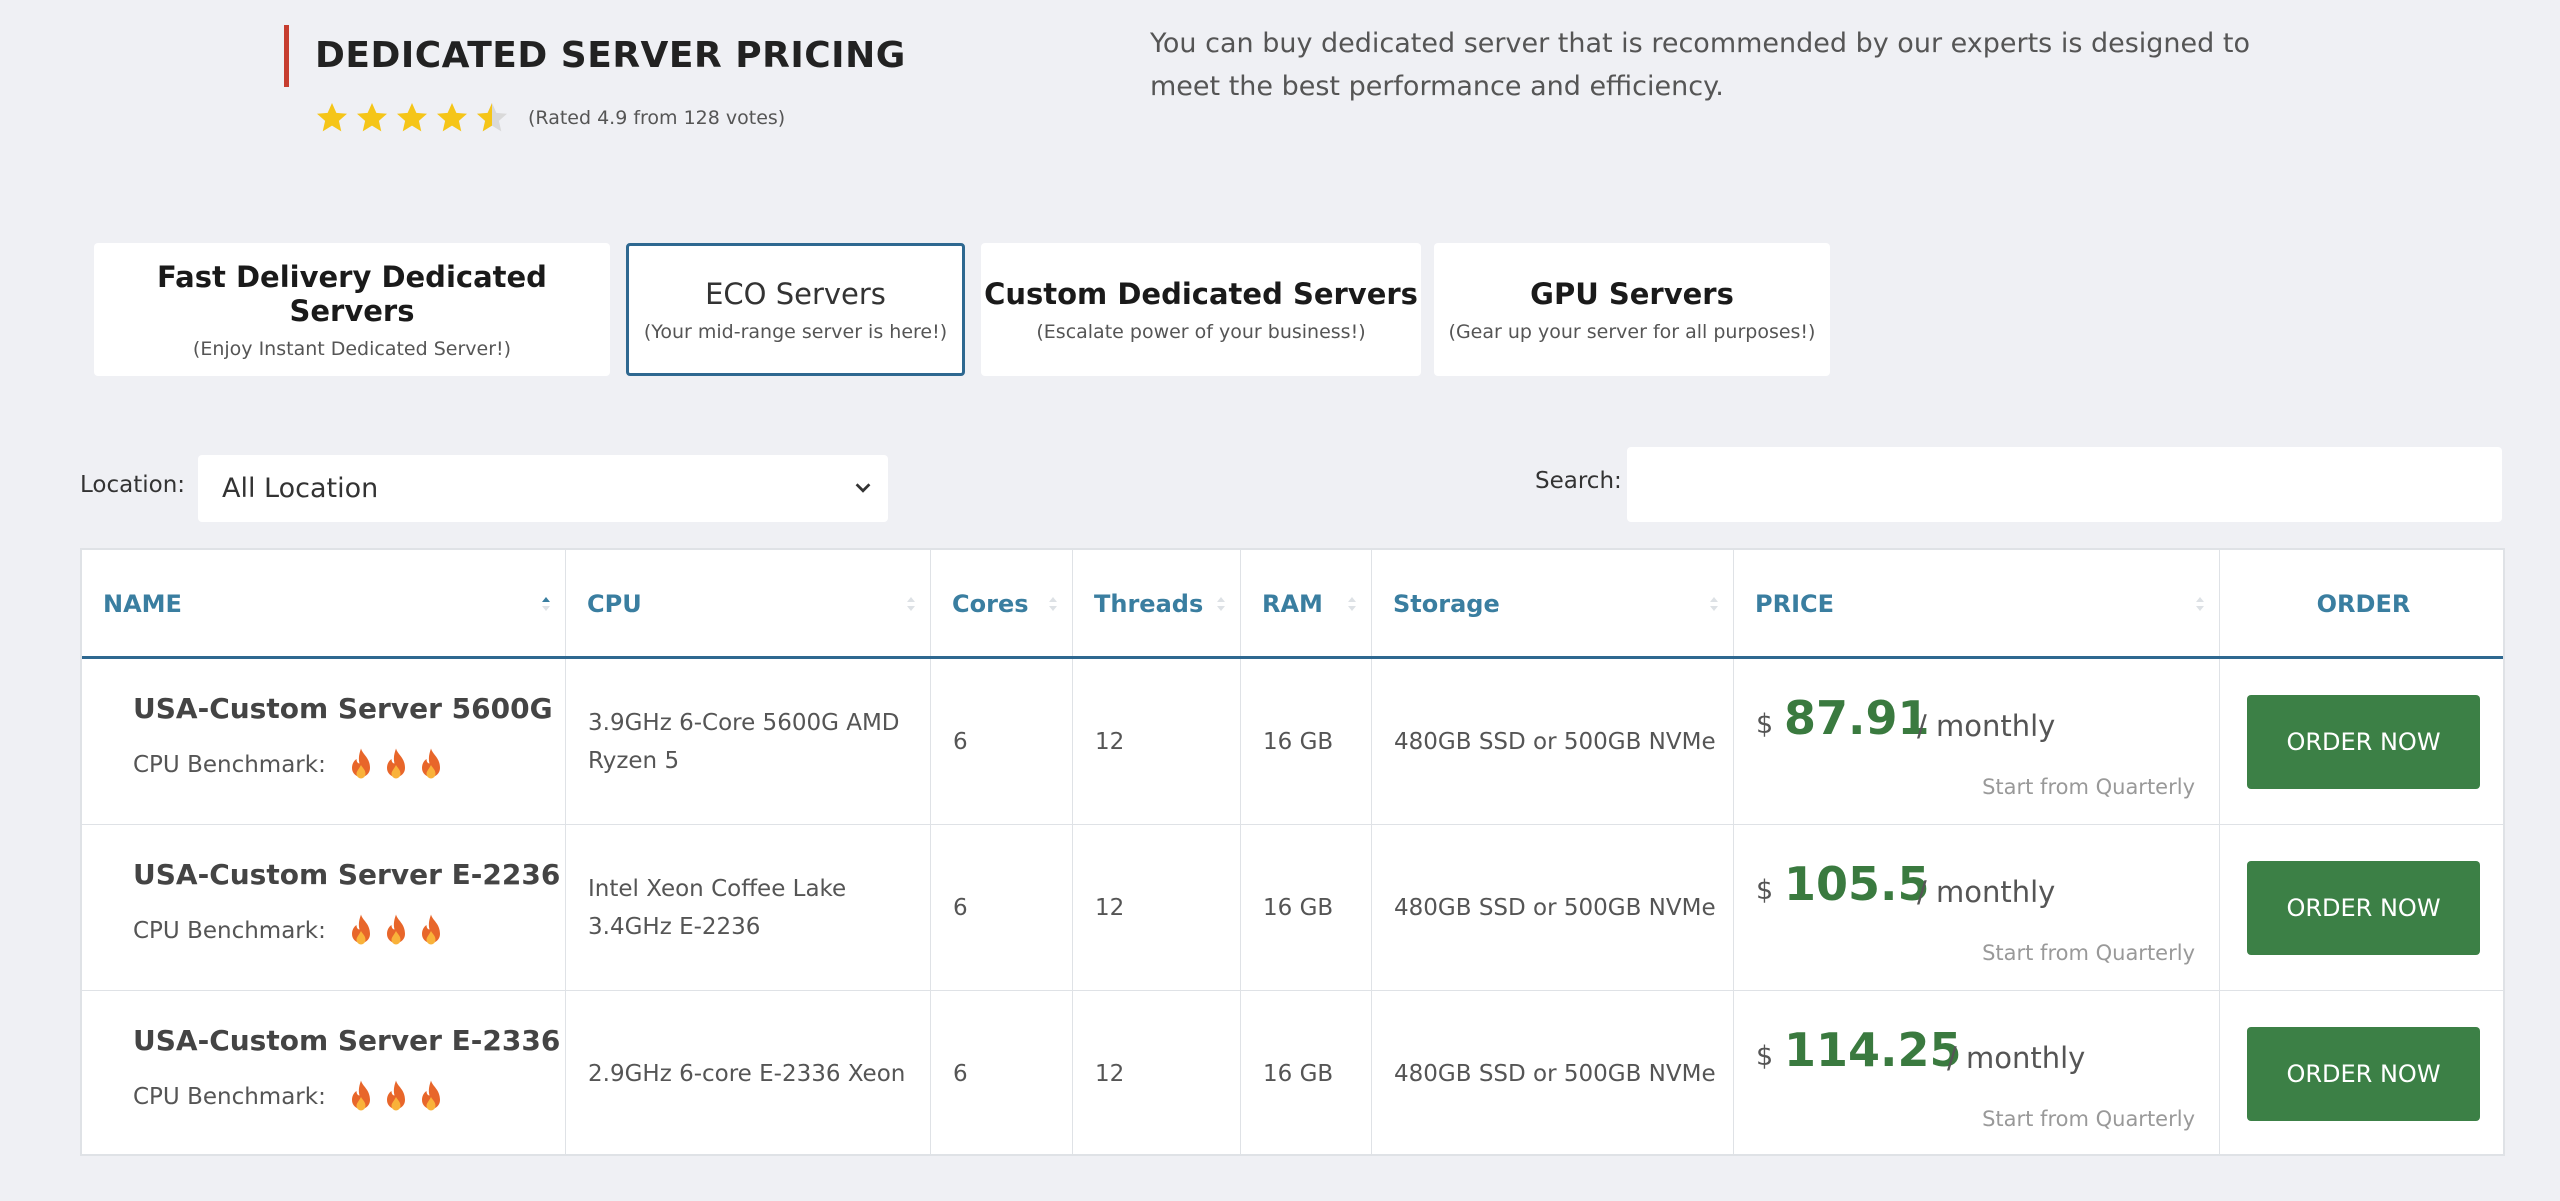 The width and height of the screenshot is (2560, 1201). What do you see at coordinates (1857, 718) in the screenshot?
I see `price-amount: 87.91` at bounding box center [1857, 718].